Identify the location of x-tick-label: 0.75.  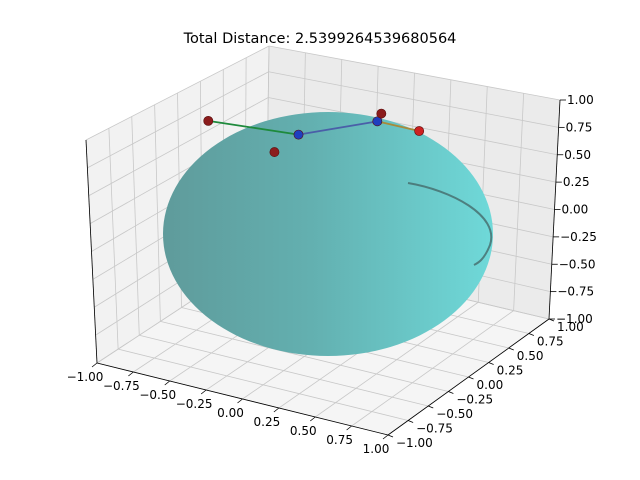
(339, 440).